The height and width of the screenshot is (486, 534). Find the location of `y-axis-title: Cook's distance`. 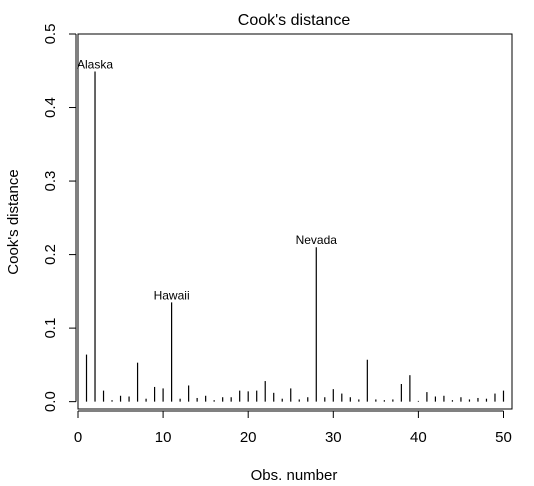

y-axis-title: Cook's distance is located at coordinates (13, 221).